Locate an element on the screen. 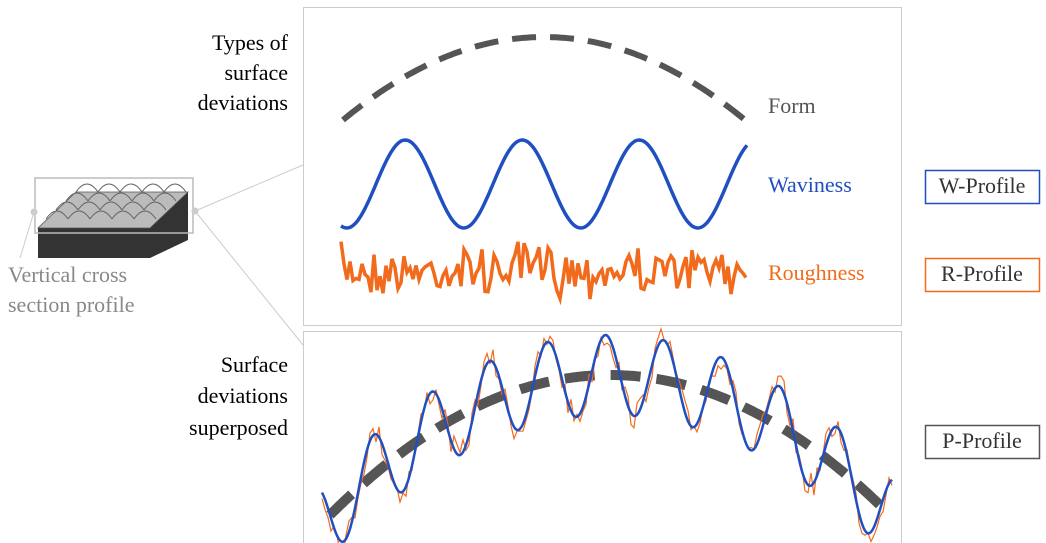  w-profile-box is located at coordinates (982, 187).